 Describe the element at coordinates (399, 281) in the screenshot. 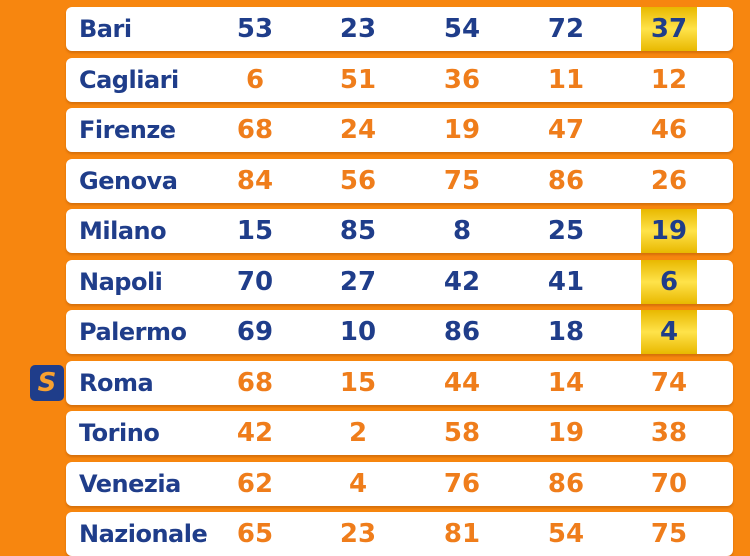

I see `result-row-napoli: Napoli 70 27 42 41 6` at that location.